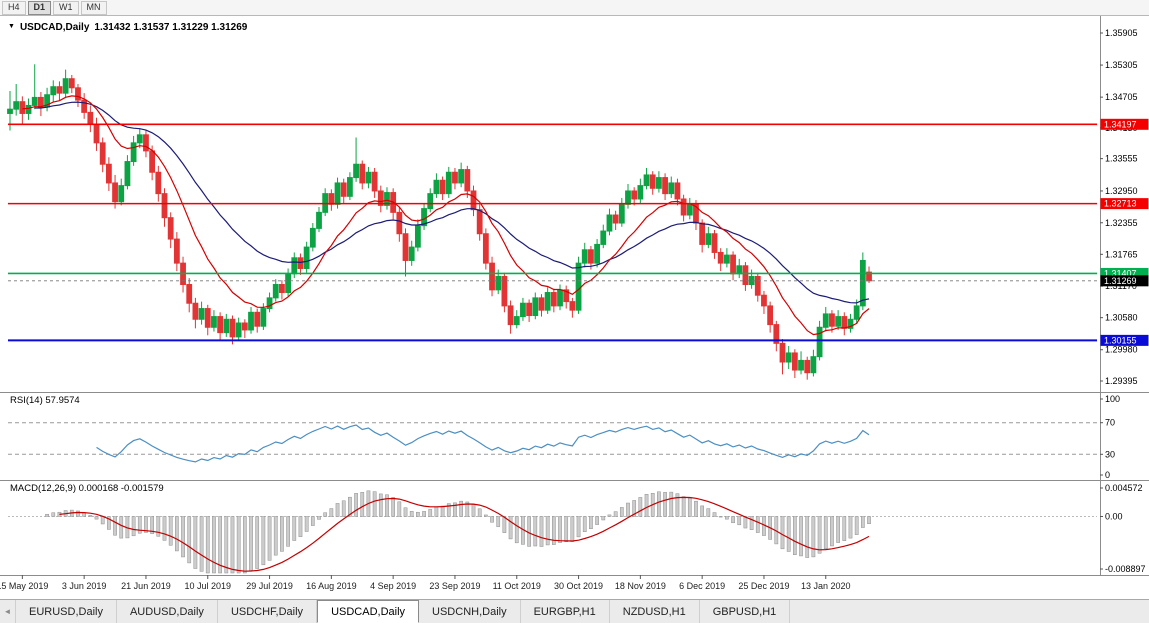 This screenshot has height=623, width=1149. I want to click on tab-scroll-left-icon: ◄, so click(8, 611).